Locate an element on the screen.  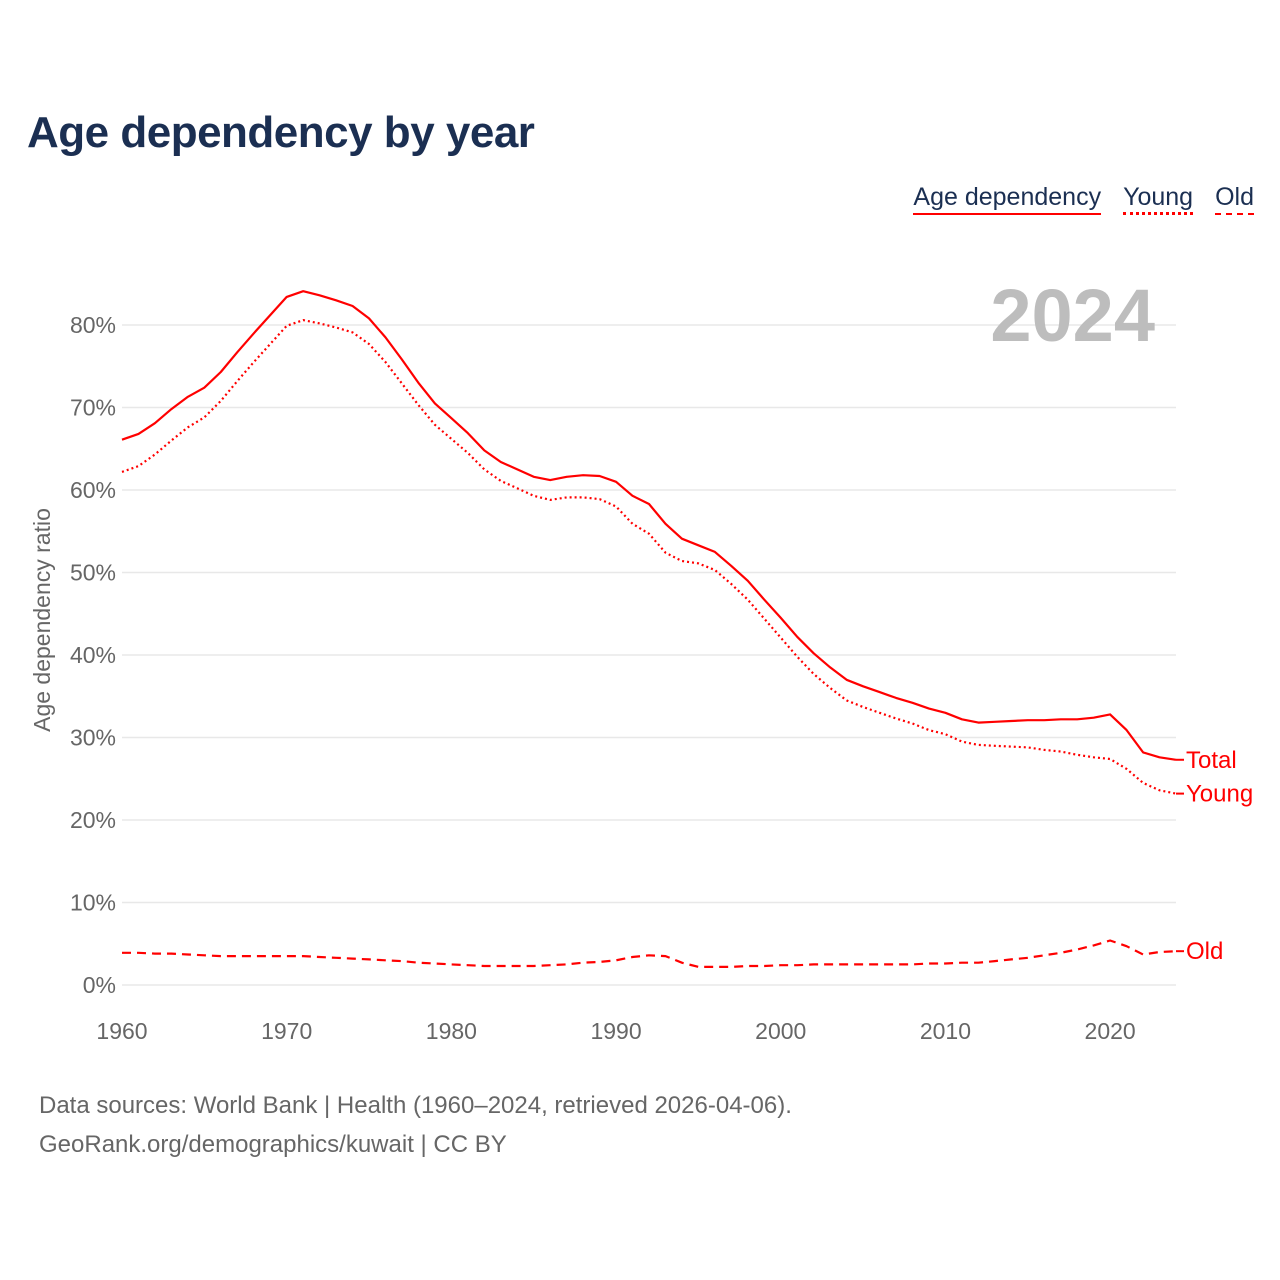
legend-item-old: Old is located at coordinates (1234, 199).